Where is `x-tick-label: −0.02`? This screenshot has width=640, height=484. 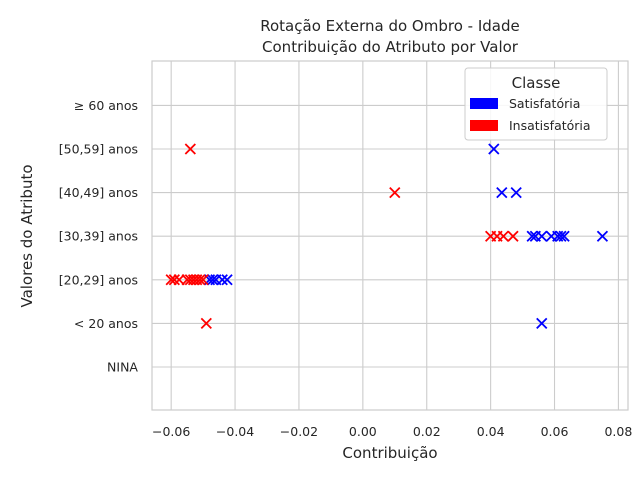 x-tick-label: −0.02 is located at coordinates (299, 431).